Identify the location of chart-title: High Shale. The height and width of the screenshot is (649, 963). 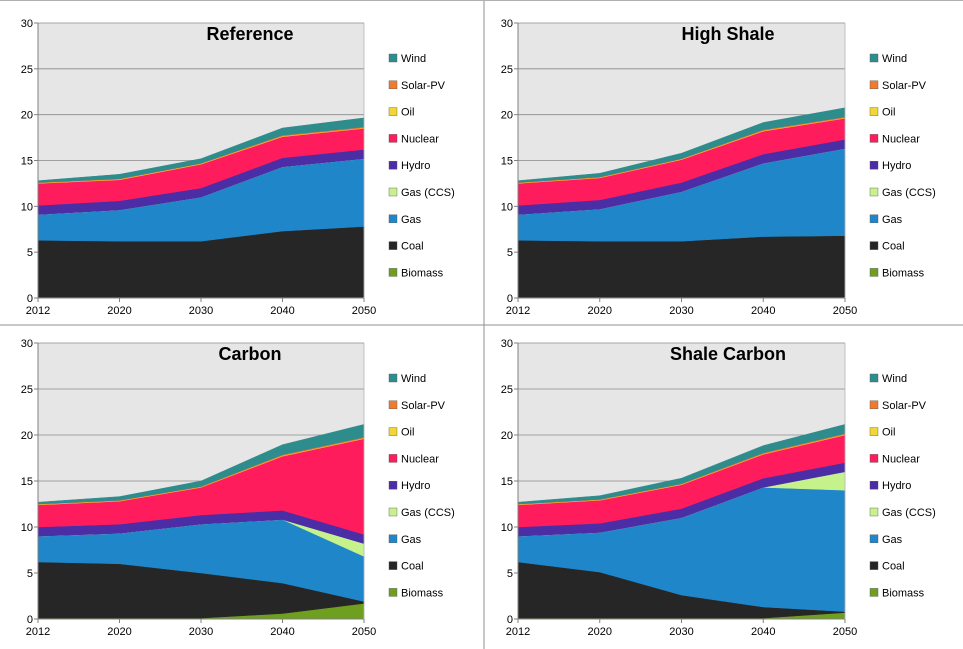
(727, 34).